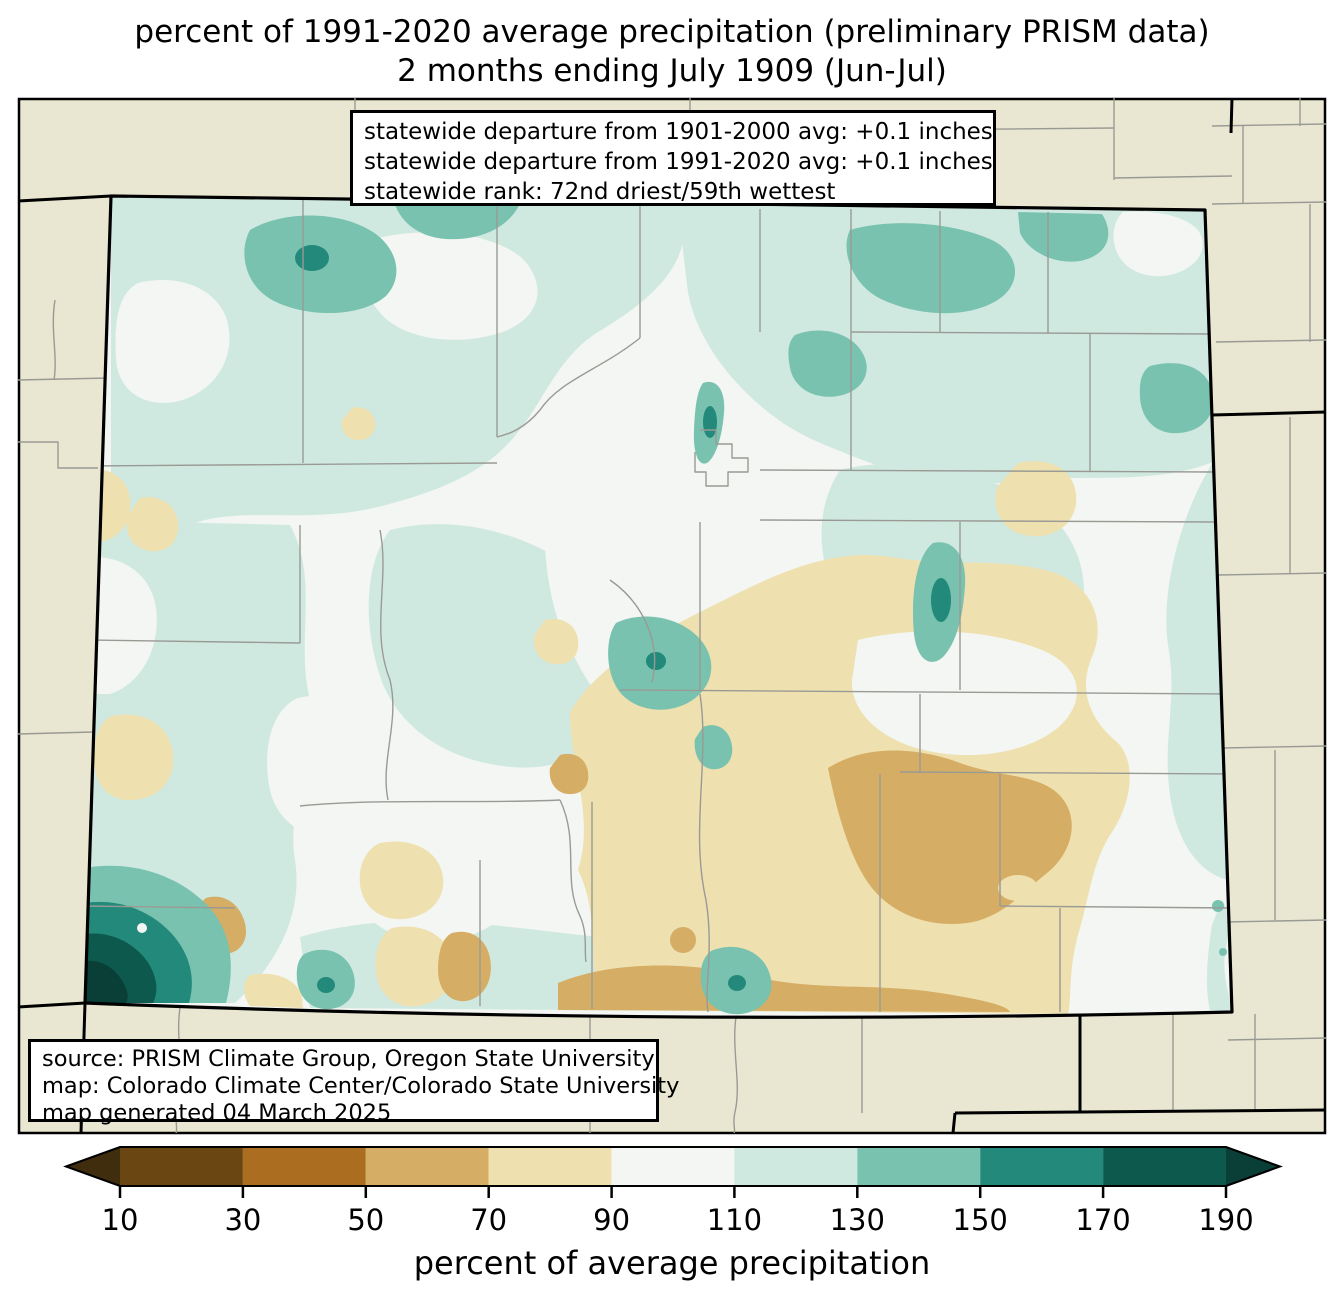 This screenshot has width=1344, height=1299. I want to click on white-gap-in-tan, so click(964, 693).